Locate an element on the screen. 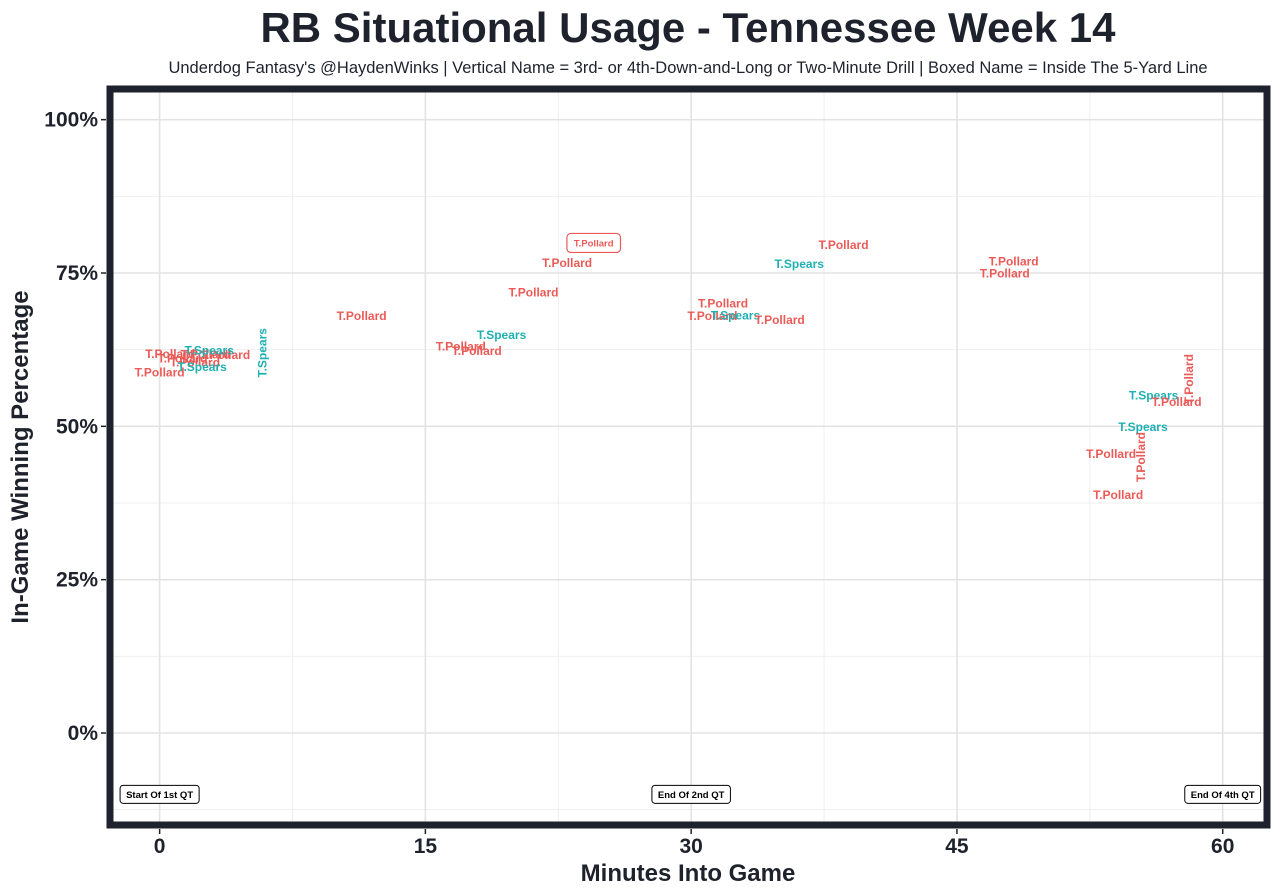  quarter-annotation: End Of 4th QT is located at coordinates (1223, 794).